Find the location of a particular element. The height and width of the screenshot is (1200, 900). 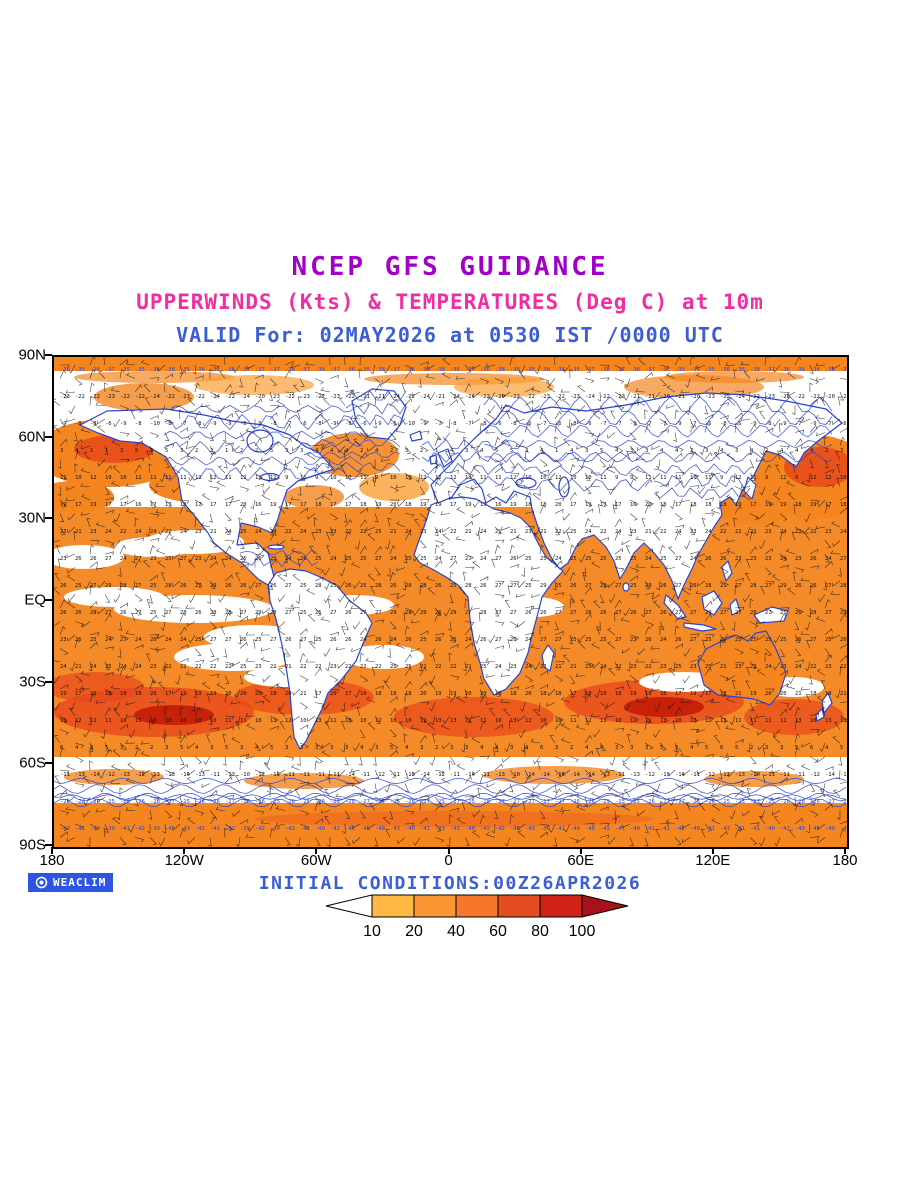

island-new-guinea is located at coordinates (771, 615).